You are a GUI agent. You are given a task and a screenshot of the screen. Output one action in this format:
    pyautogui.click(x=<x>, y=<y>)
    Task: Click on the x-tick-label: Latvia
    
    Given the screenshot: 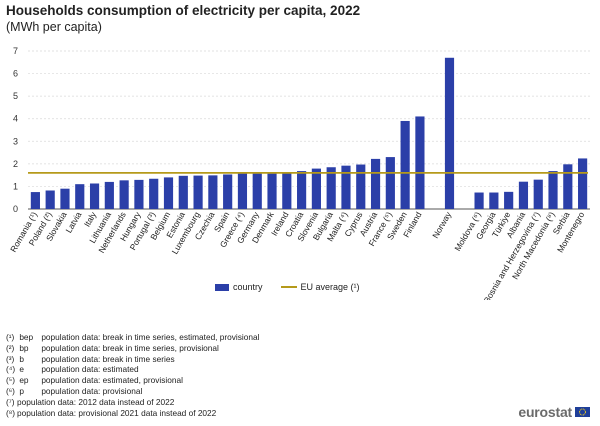 What is the action you would take?
    pyautogui.click(x=73, y=222)
    